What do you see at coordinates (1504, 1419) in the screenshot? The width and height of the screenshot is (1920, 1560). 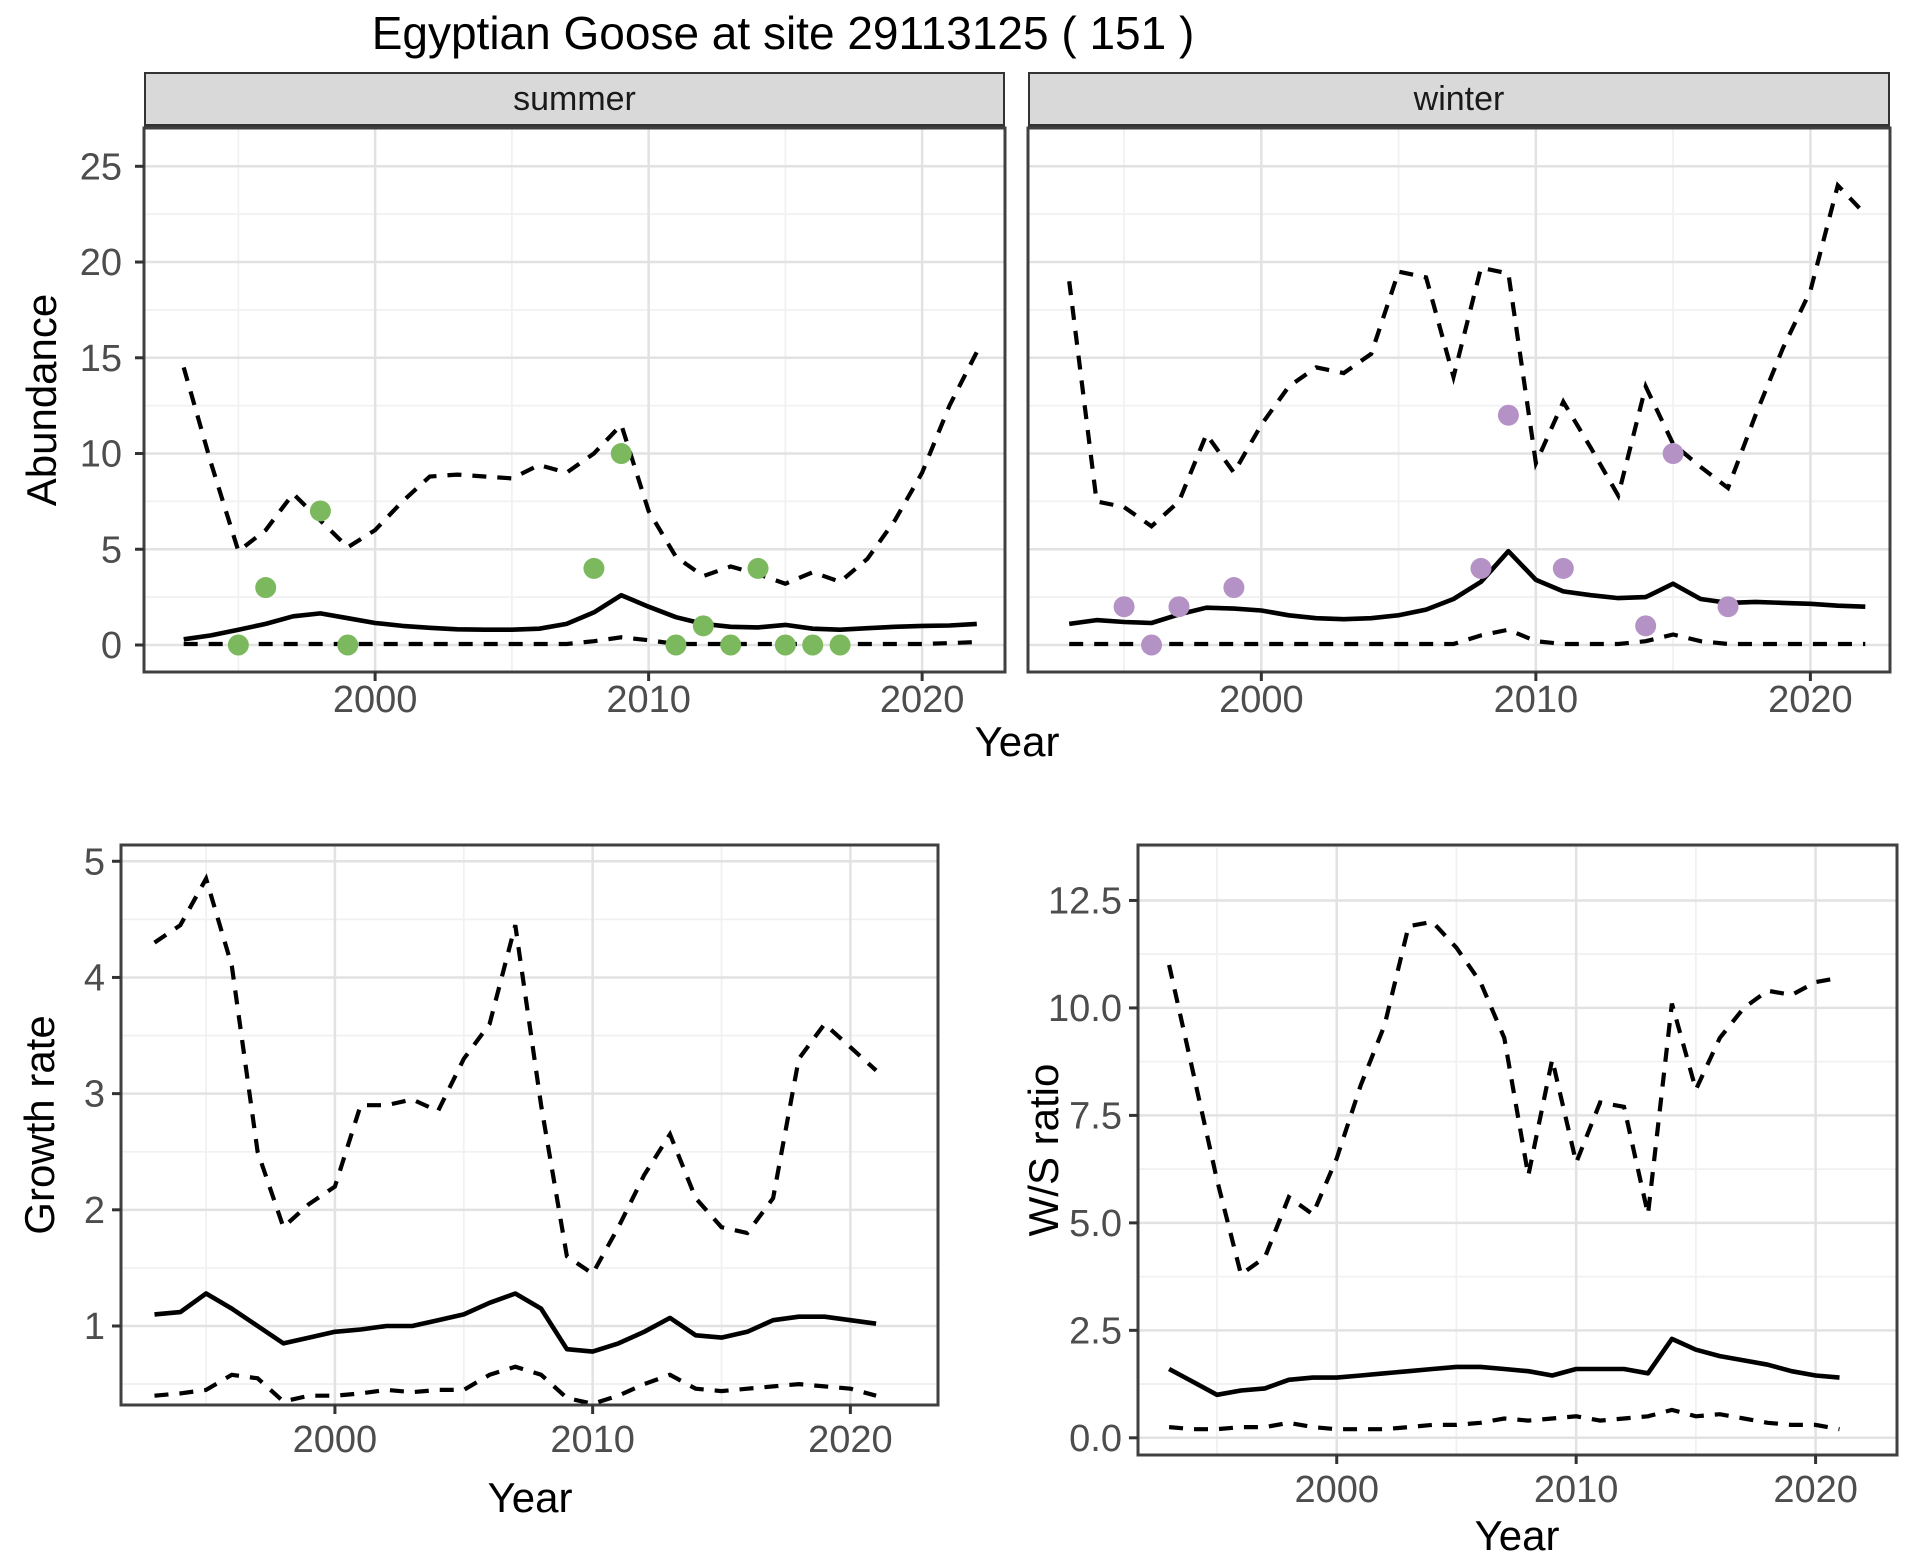 I see `ws-lower-ci-line` at bounding box center [1504, 1419].